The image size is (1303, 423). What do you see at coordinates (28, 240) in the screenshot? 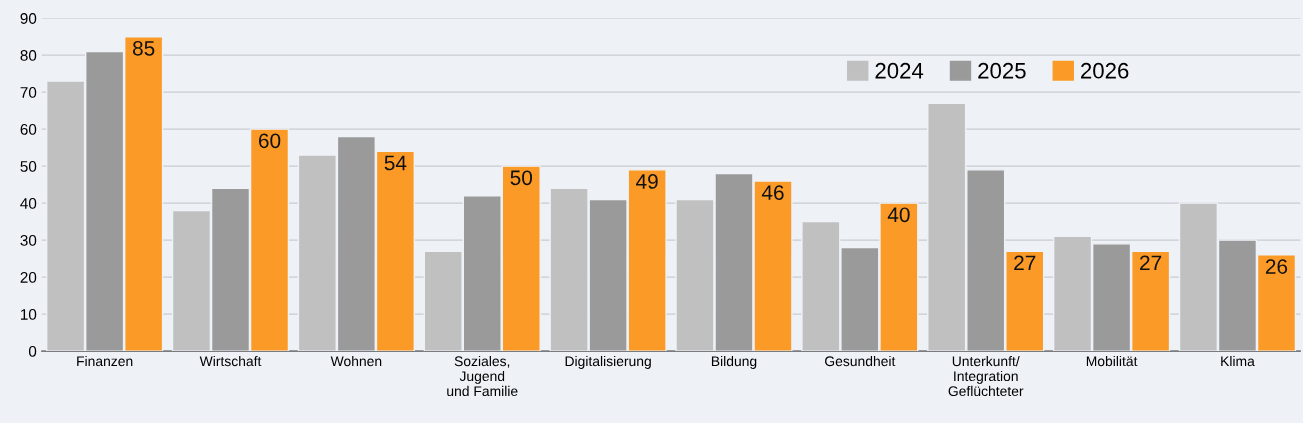
I see `y-tick-label: 30` at bounding box center [28, 240].